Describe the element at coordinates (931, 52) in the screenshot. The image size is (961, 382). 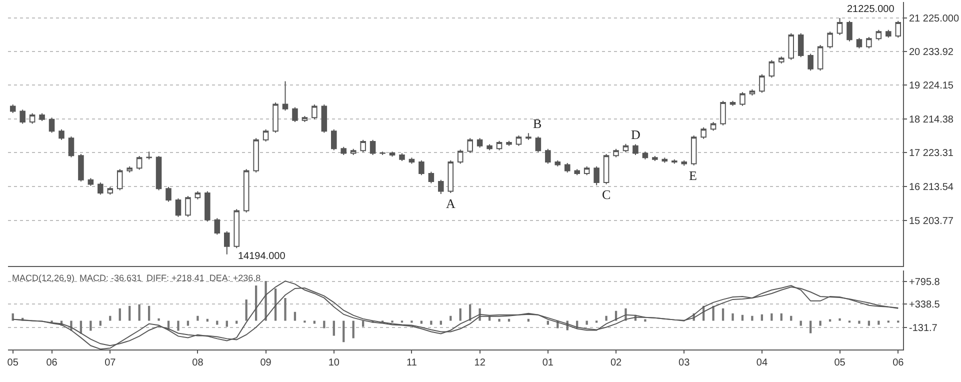
I see `y-tick-label: 20 233.92` at that location.